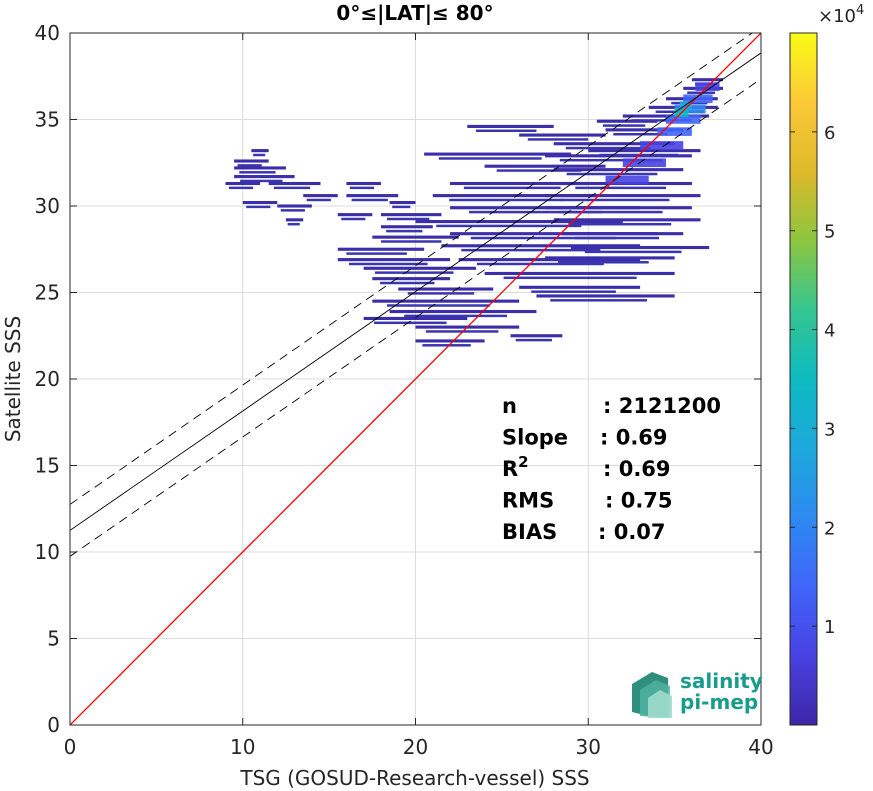  What do you see at coordinates (721, 681) in the screenshot?
I see `logo-text-salinity: salinity` at bounding box center [721, 681].